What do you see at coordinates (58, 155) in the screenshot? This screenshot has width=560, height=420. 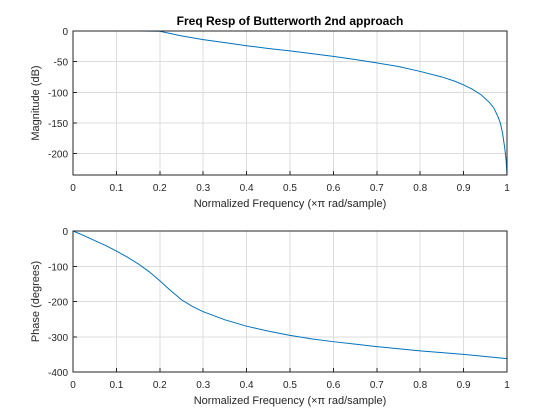 I see `magnitude-y-tick-label: -200` at bounding box center [58, 155].